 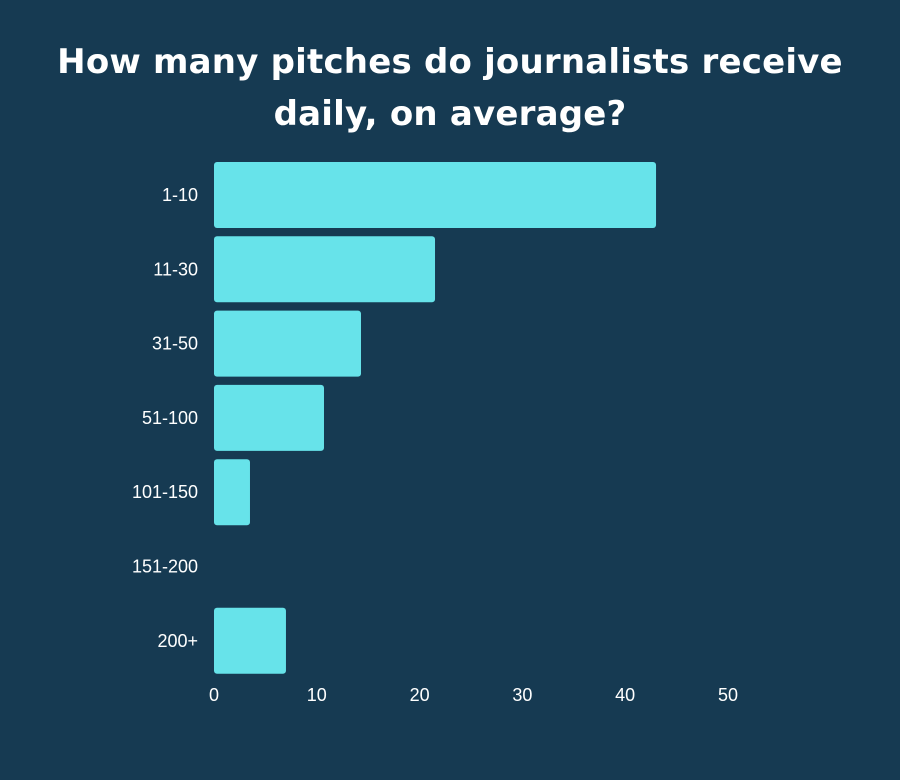 I want to click on x-tick-label: 10, so click(x=317, y=695).